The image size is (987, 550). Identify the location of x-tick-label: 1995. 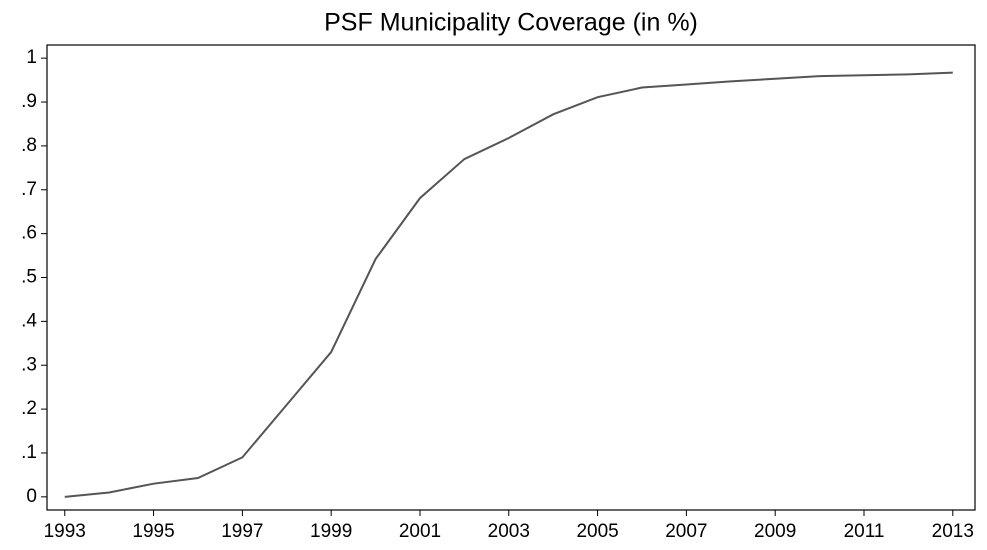
(153, 531).